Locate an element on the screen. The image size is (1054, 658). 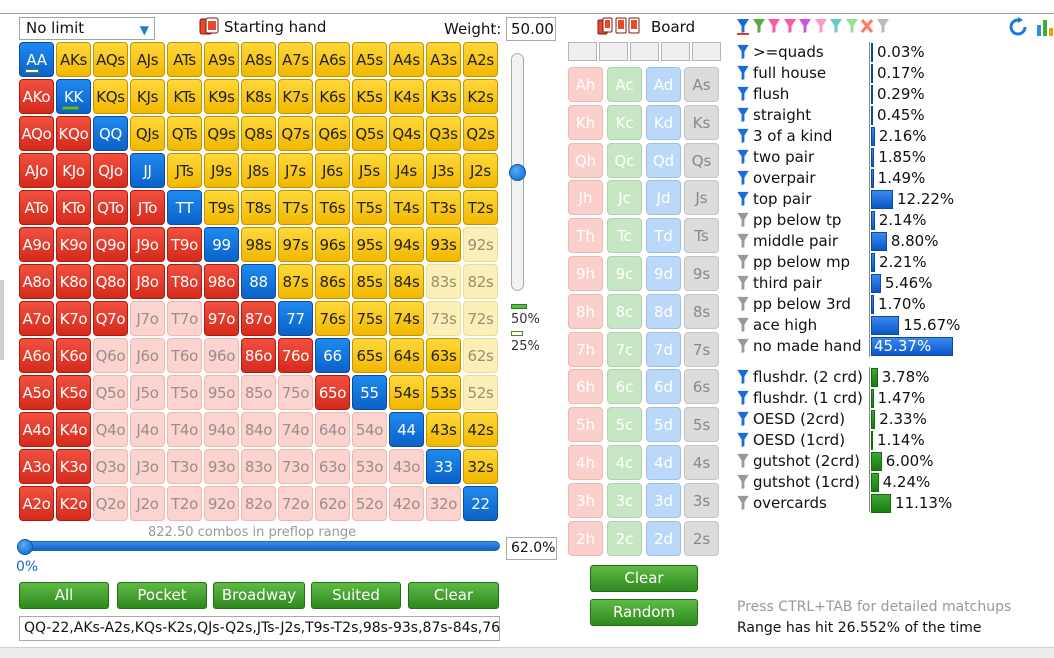
stats-row: overpair 1.49% is located at coordinates (886, 178).